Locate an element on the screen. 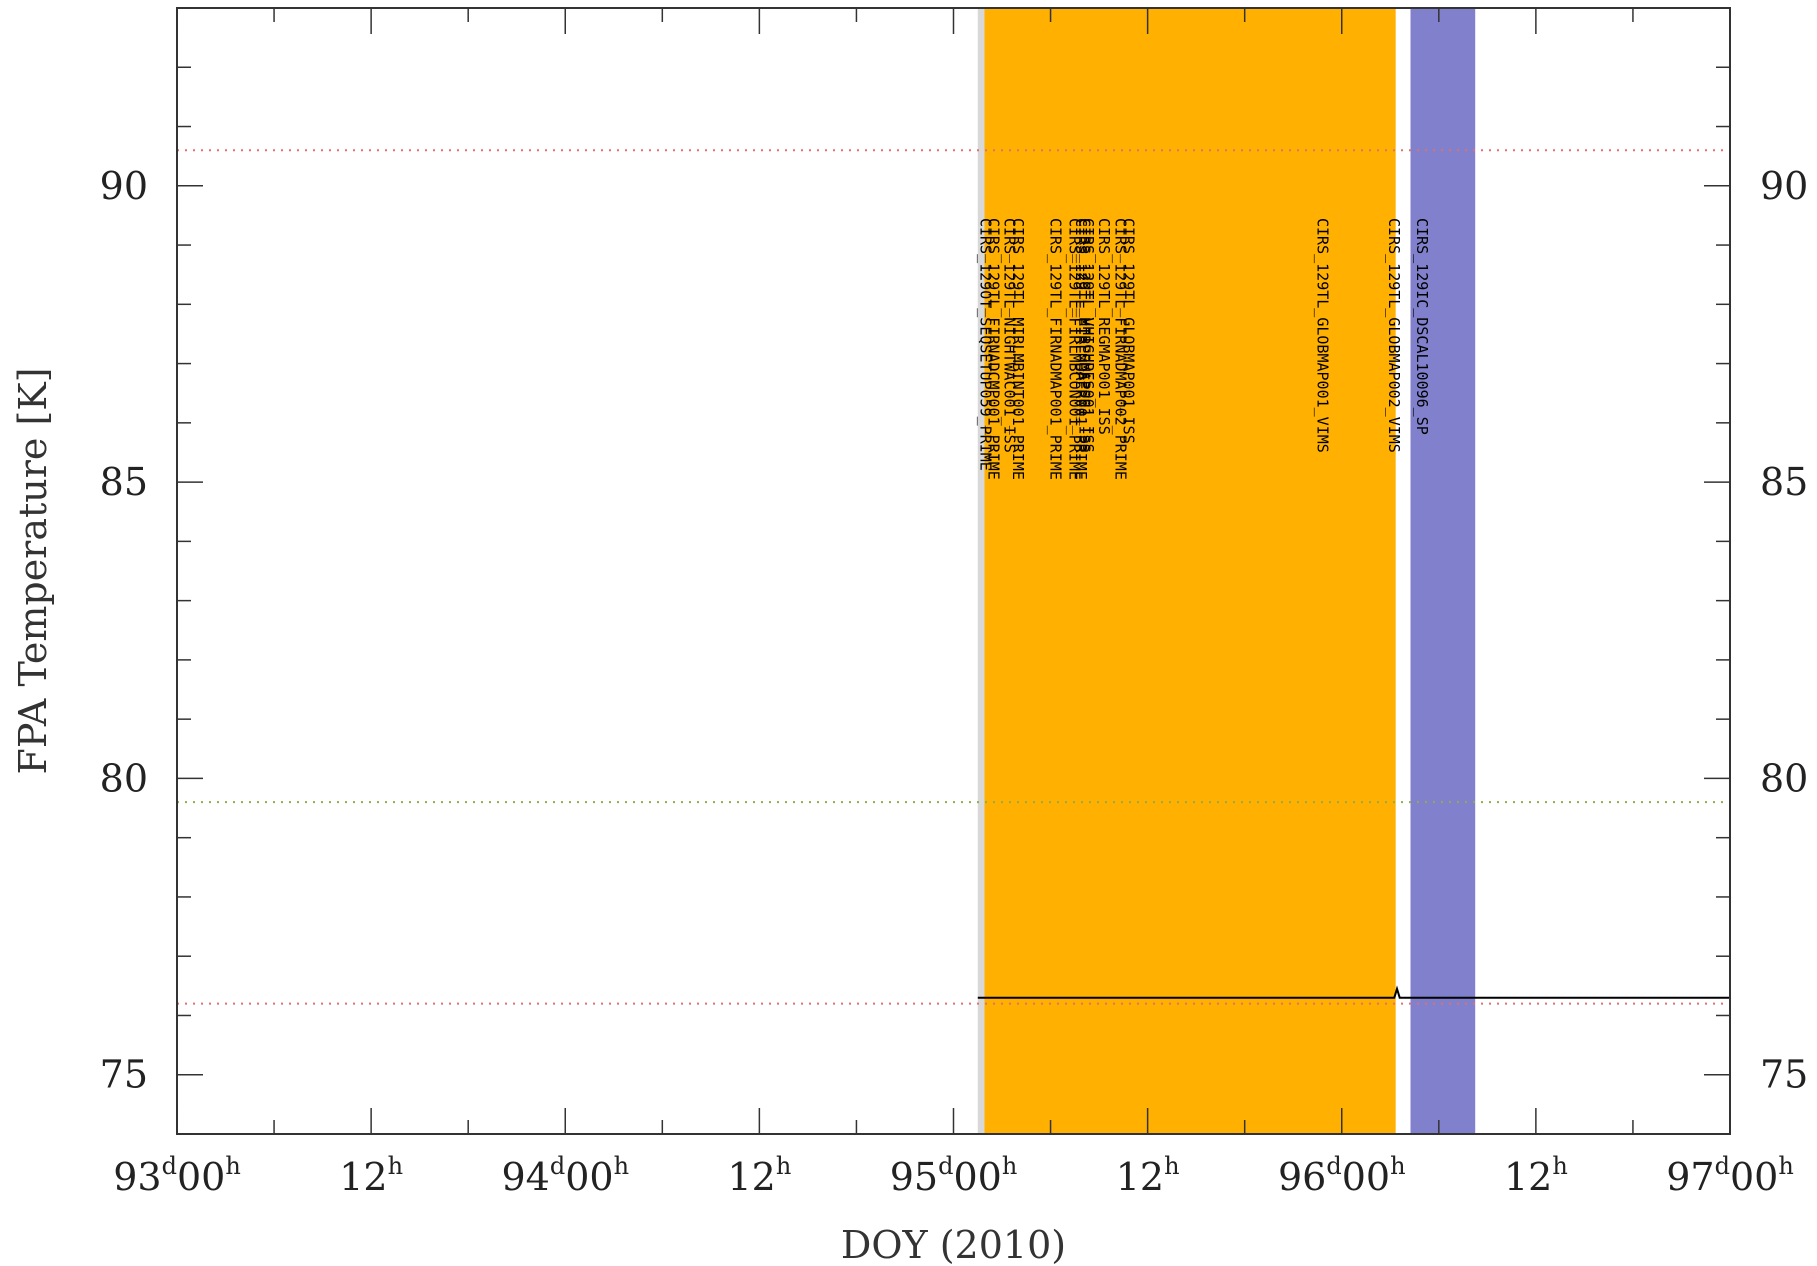 The image size is (1817, 1266). observation-label: CIRS_129TL_MIRLMBINT001_PRIME is located at coordinates (1018, 349).